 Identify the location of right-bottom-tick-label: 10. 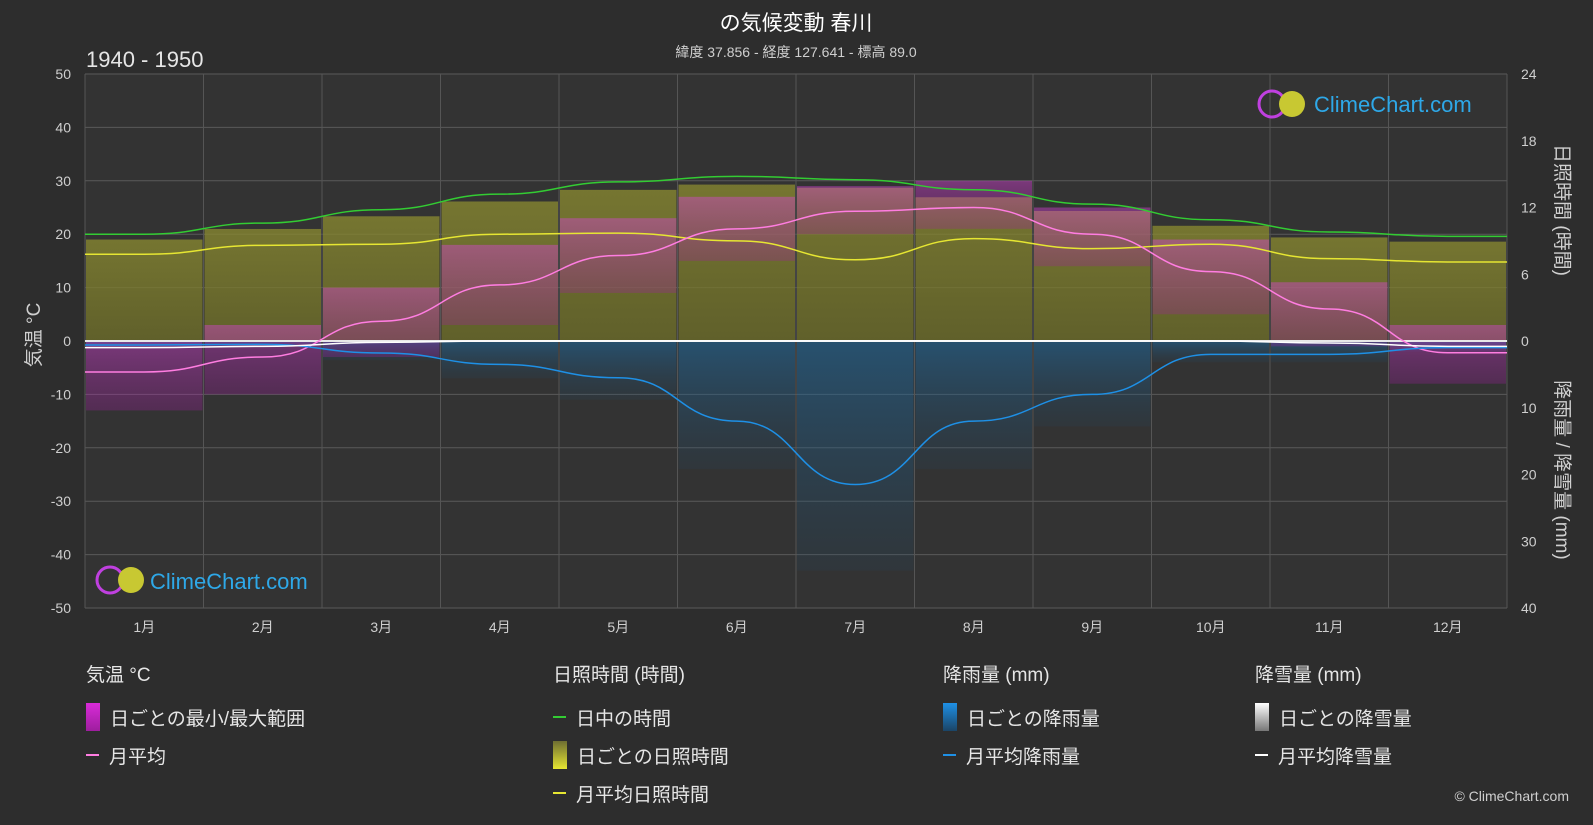
(1529, 408).